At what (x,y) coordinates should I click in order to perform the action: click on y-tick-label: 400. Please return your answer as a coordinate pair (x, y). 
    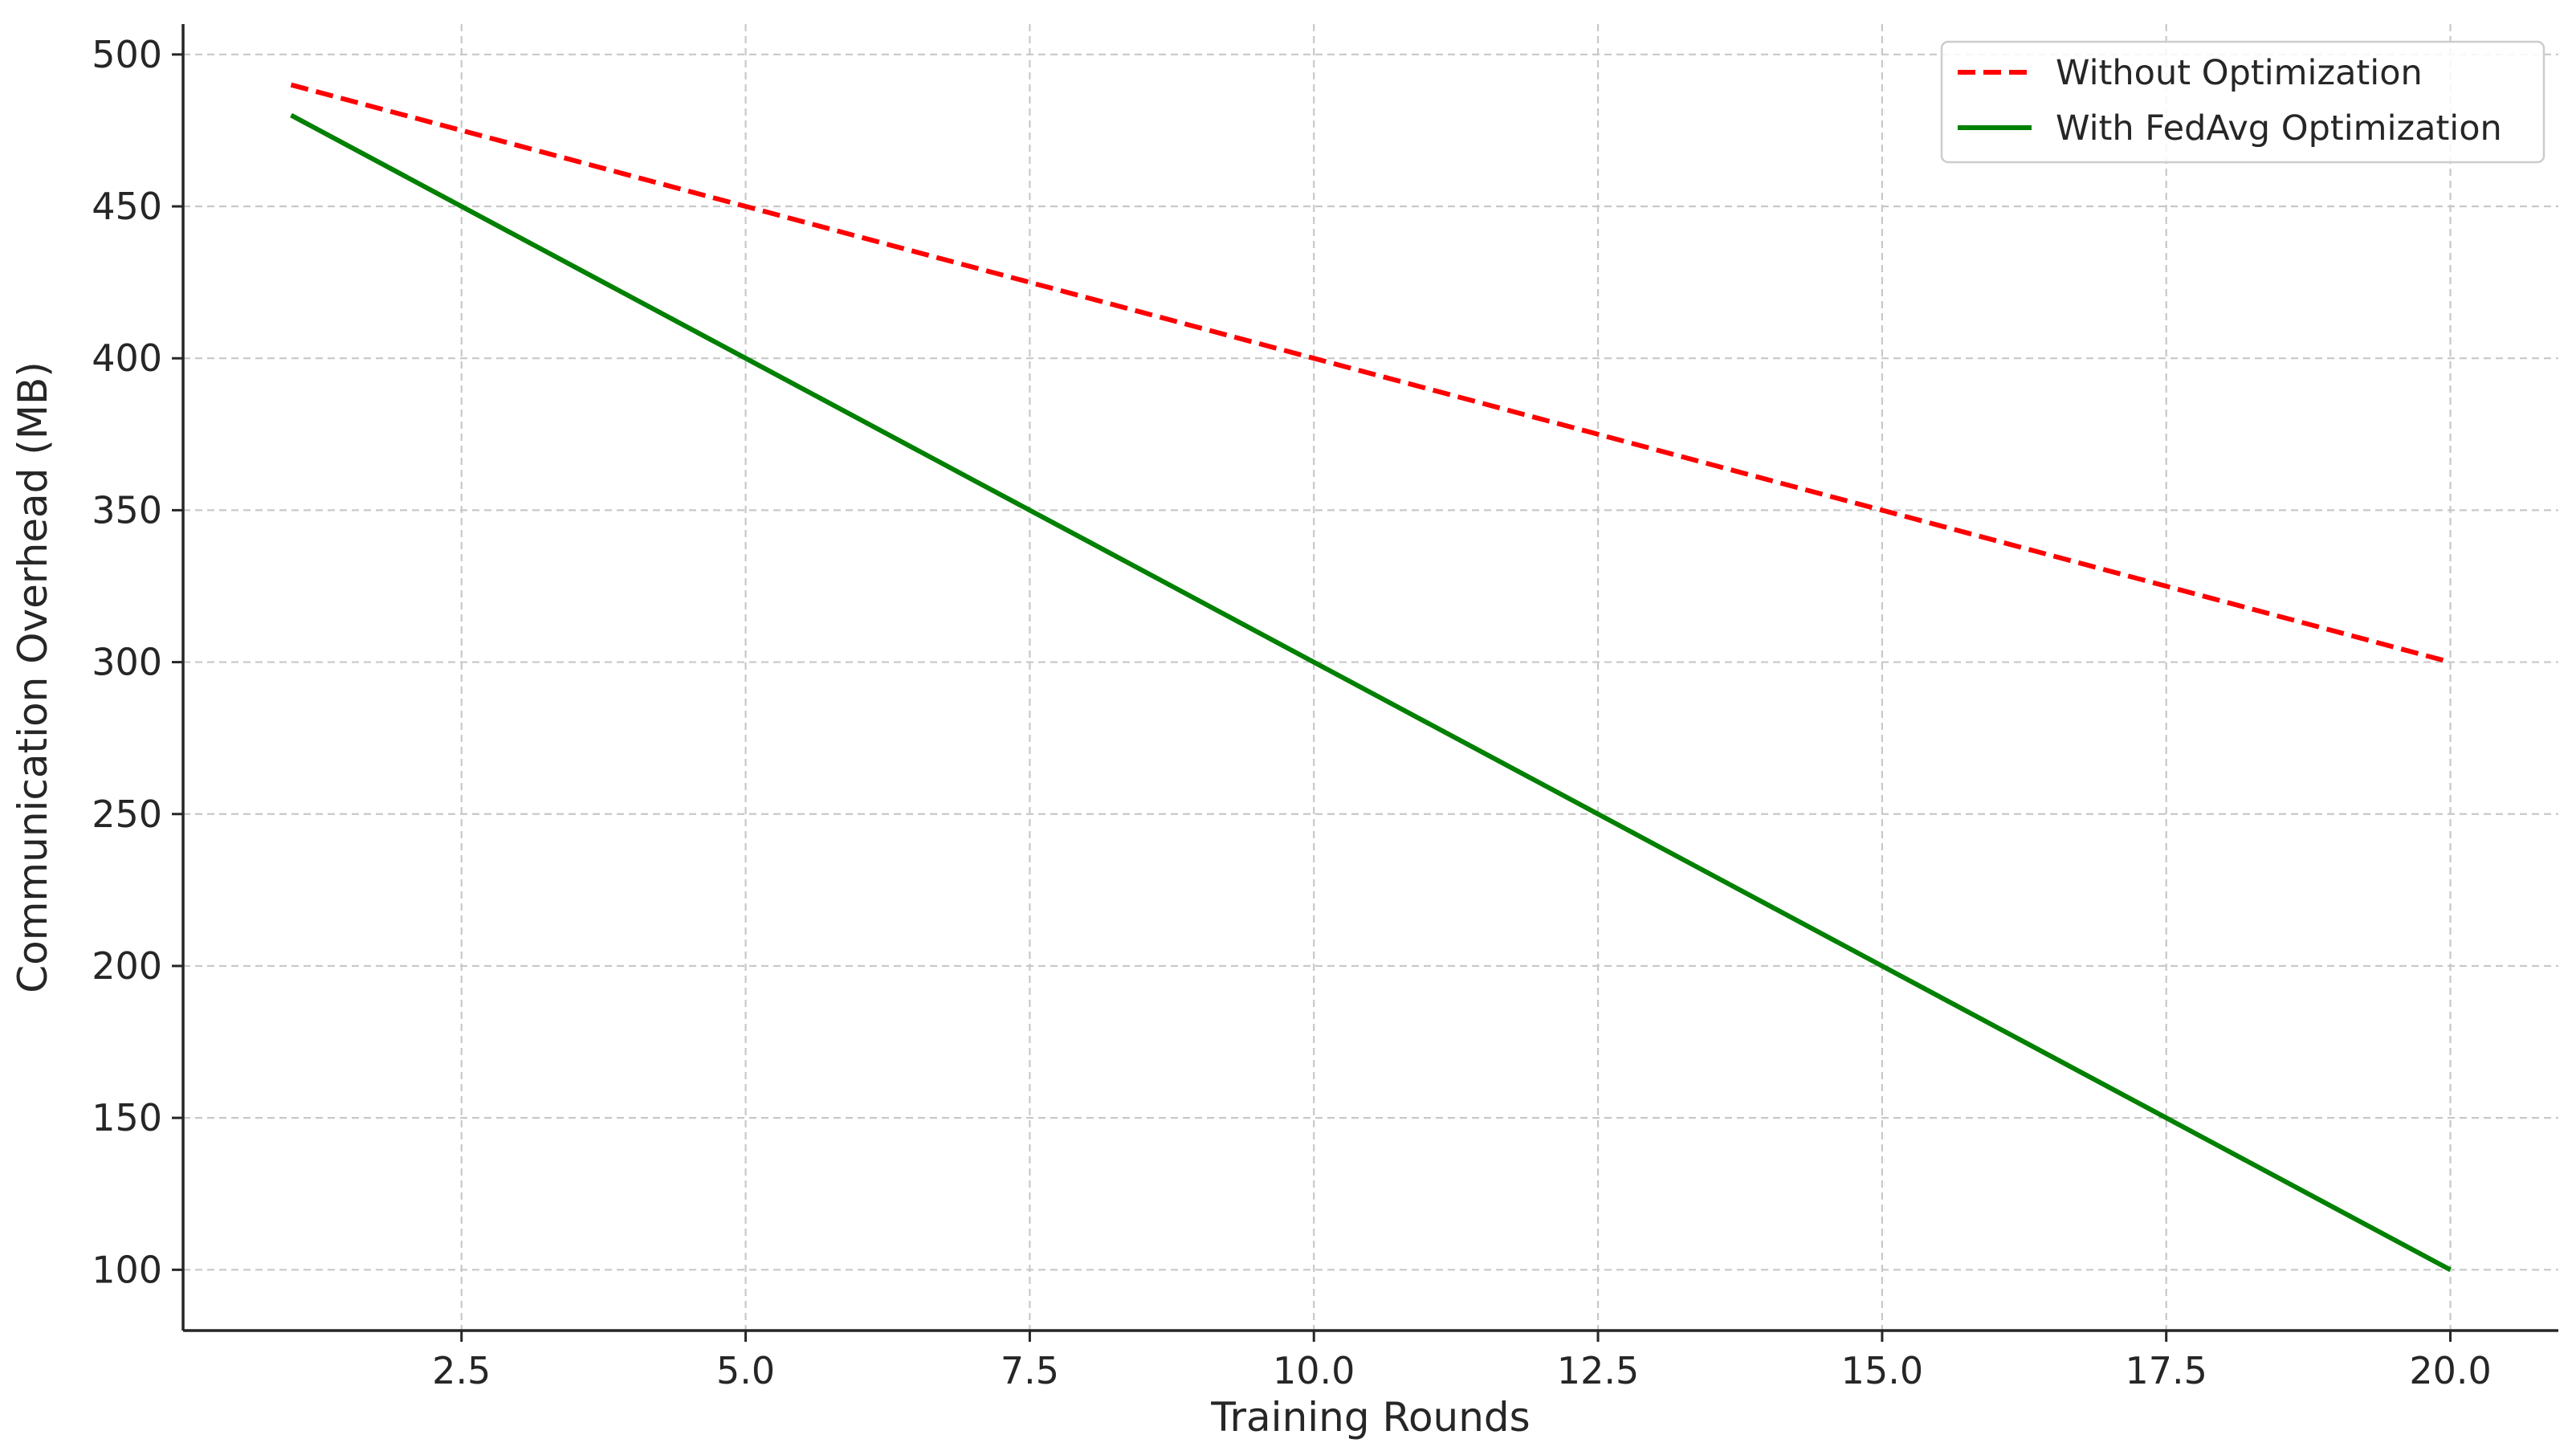
    Looking at the image, I should click on (127, 358).